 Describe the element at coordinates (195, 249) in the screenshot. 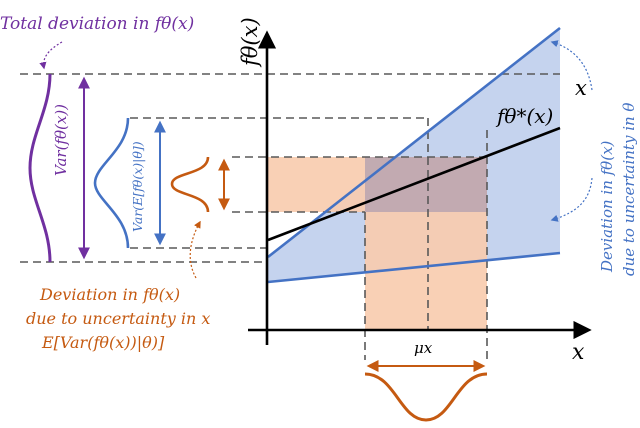

I see `x-callout-arrow` at that location.